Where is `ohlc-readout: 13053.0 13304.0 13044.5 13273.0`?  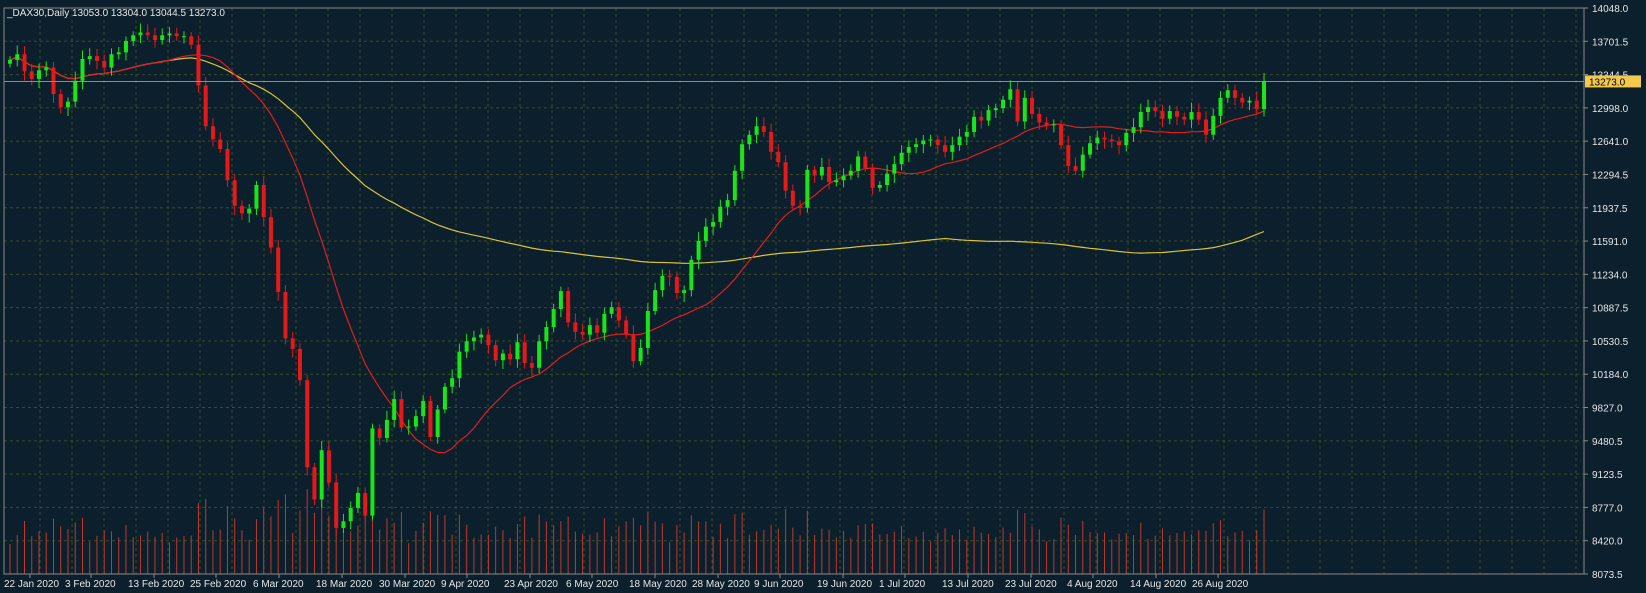
ohlc-readout: 13053.0 13304.0 13044.5 13273.0 is located at coordinates (148, 13).